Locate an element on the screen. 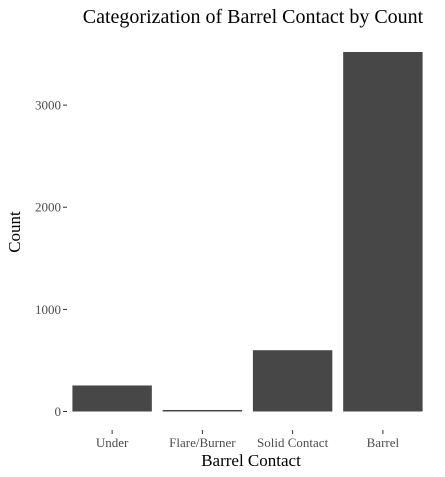 Image resolution: width=445 pixels, height=477 pixels. y-tick-label: 1000 is located at coordinates (48, 309).